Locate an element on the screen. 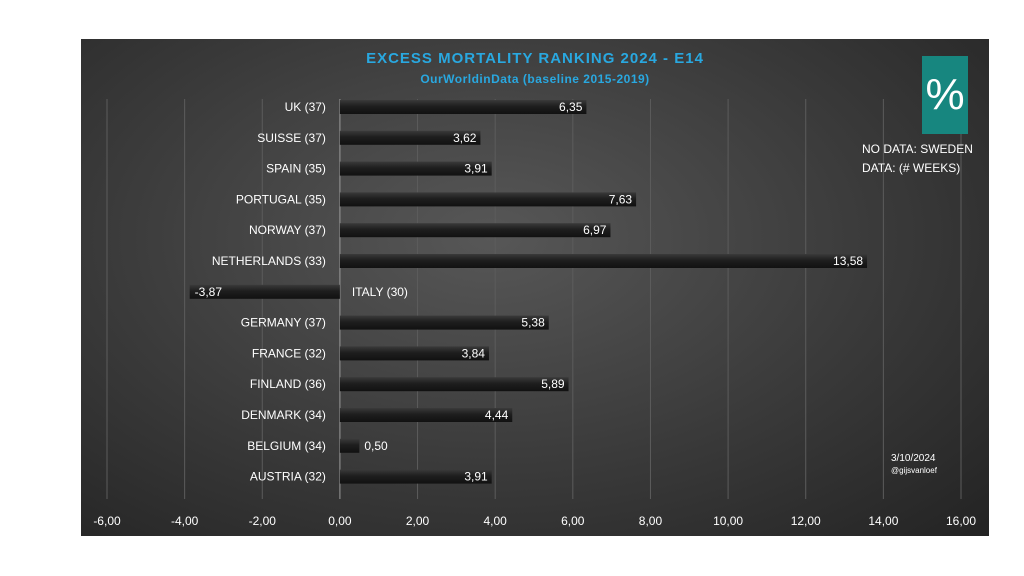 This screenshot has height=576, width=1024. data-weeks-note: DATA: (# WEEKS) is located at coordinates (911, 168).